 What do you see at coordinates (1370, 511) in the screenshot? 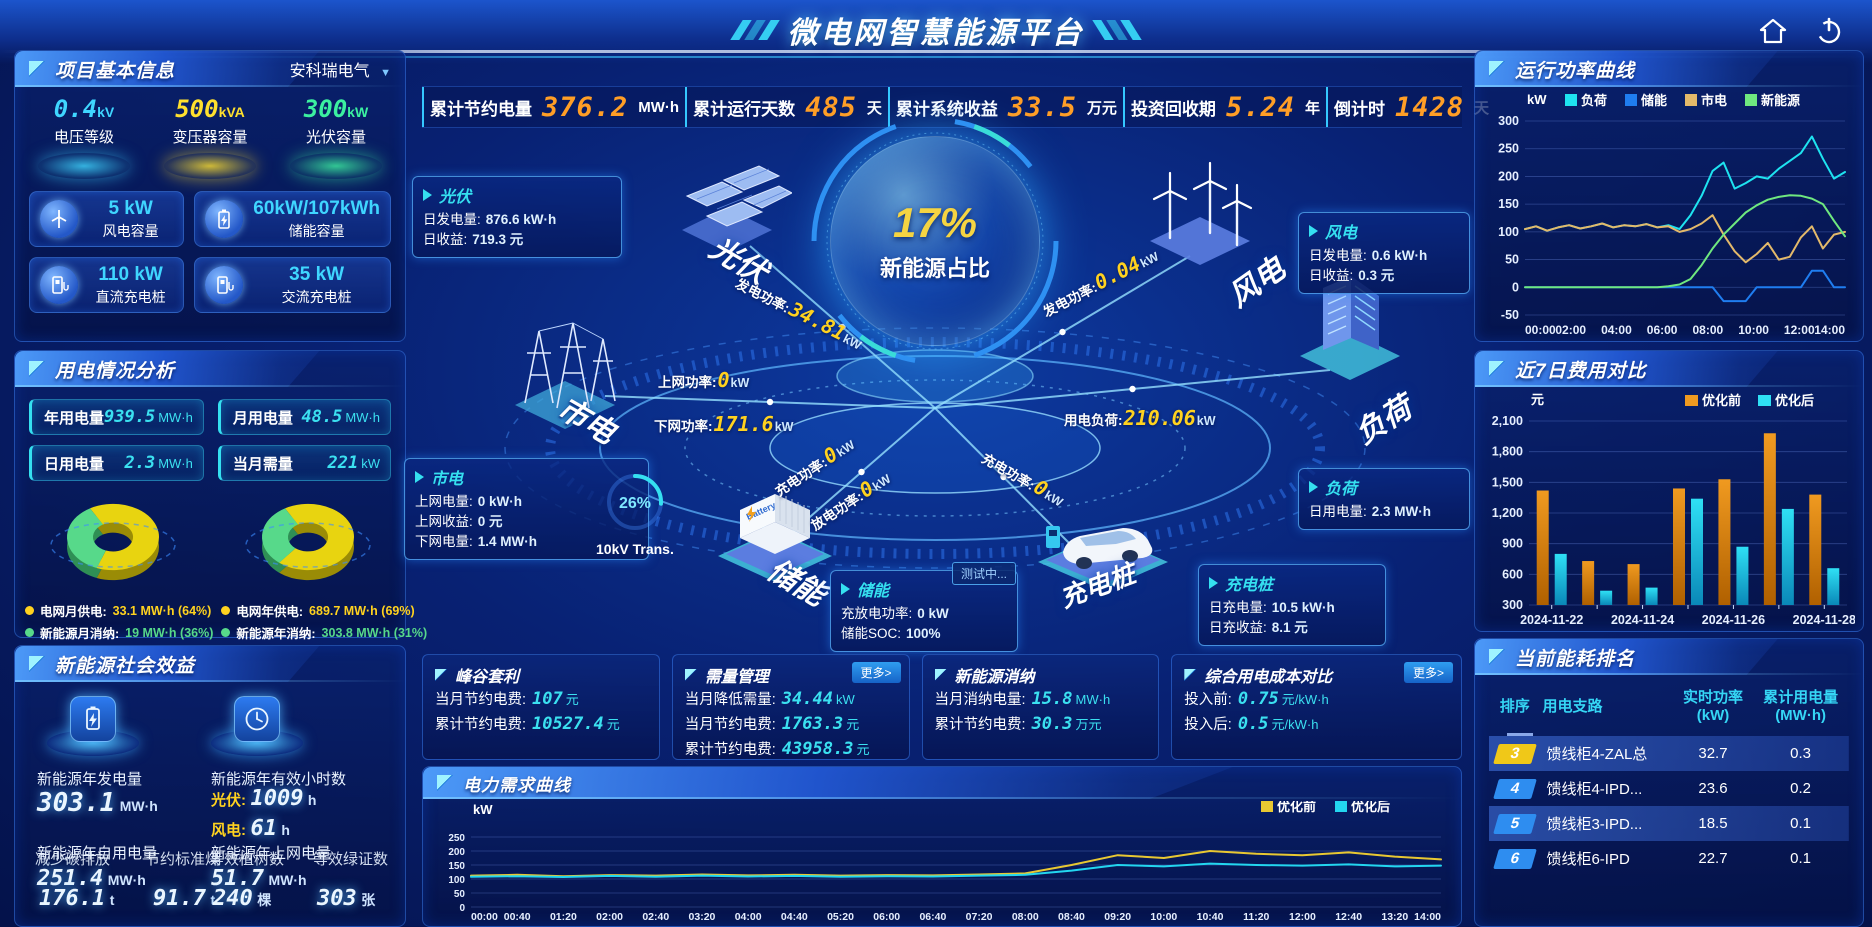
I see `info-line: 日用电量: 2.3 MW·h` at bounding box center [1370, 511].